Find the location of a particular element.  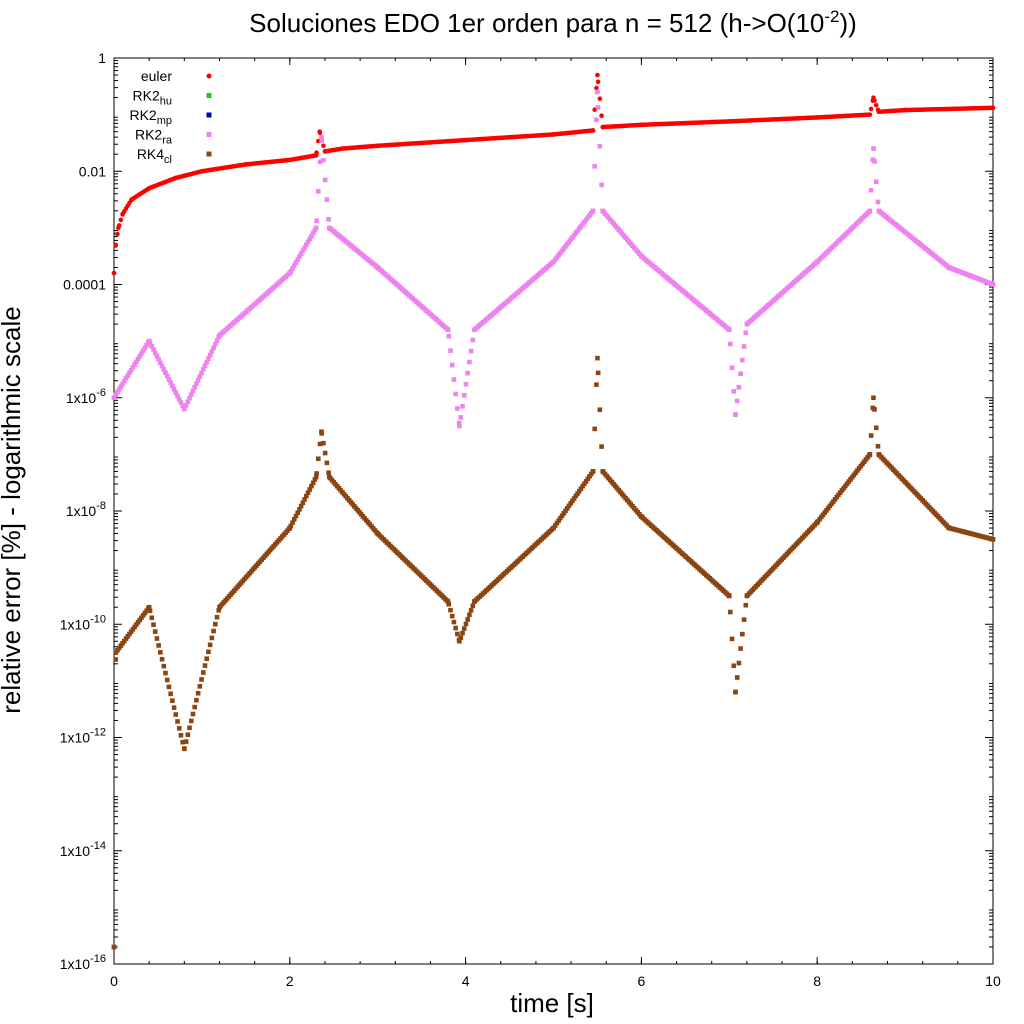

y-tick-label-text: 0.0001 is located at coordinates (84, 285).